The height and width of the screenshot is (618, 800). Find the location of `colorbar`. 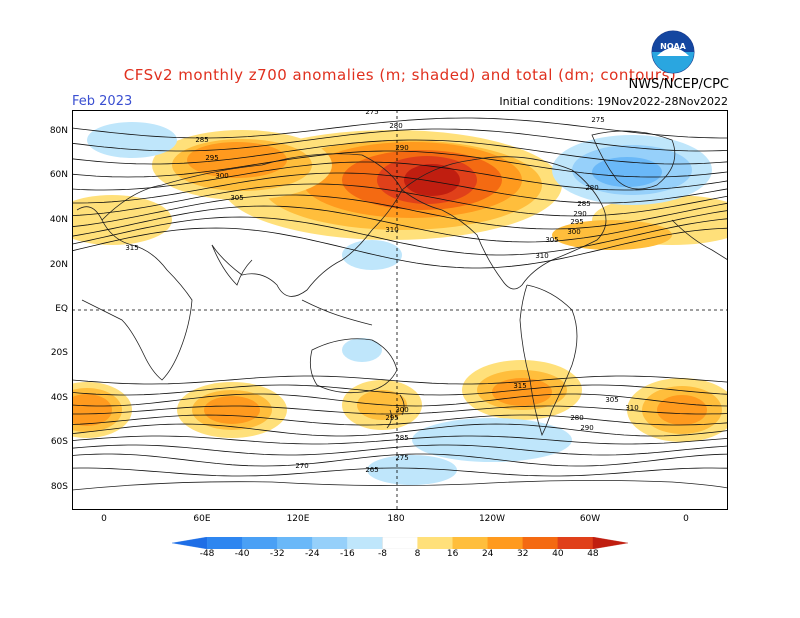

colorbar is located at coordinates (400, 543).